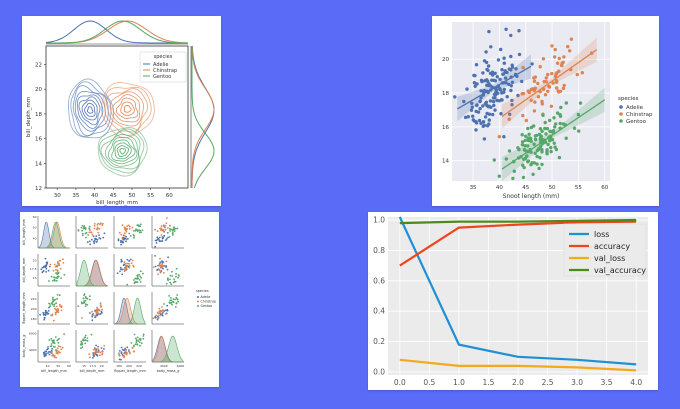 This screenshot has height=409, width=680. What do you see at coordinates (129, 366) in the screenshot?
I see `x-tick-label: 200` at bounding box center [129, 366].